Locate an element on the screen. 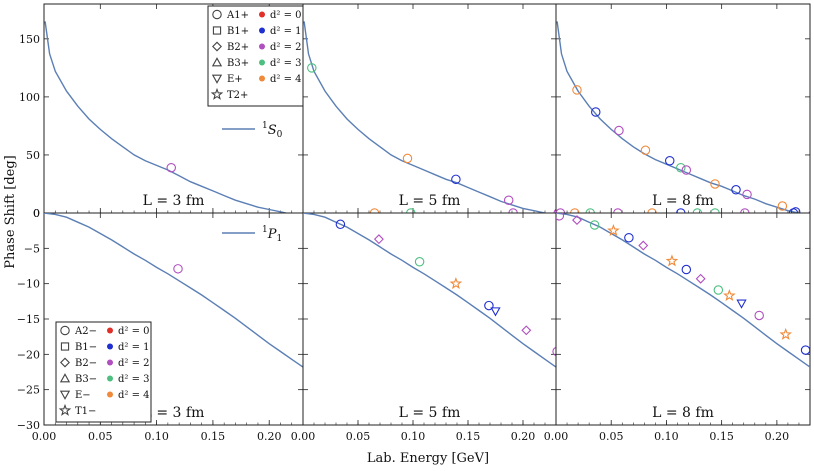 This screenshot has height=471, width=814. y-tick-label: 150 is located at coordinates (29, 39).